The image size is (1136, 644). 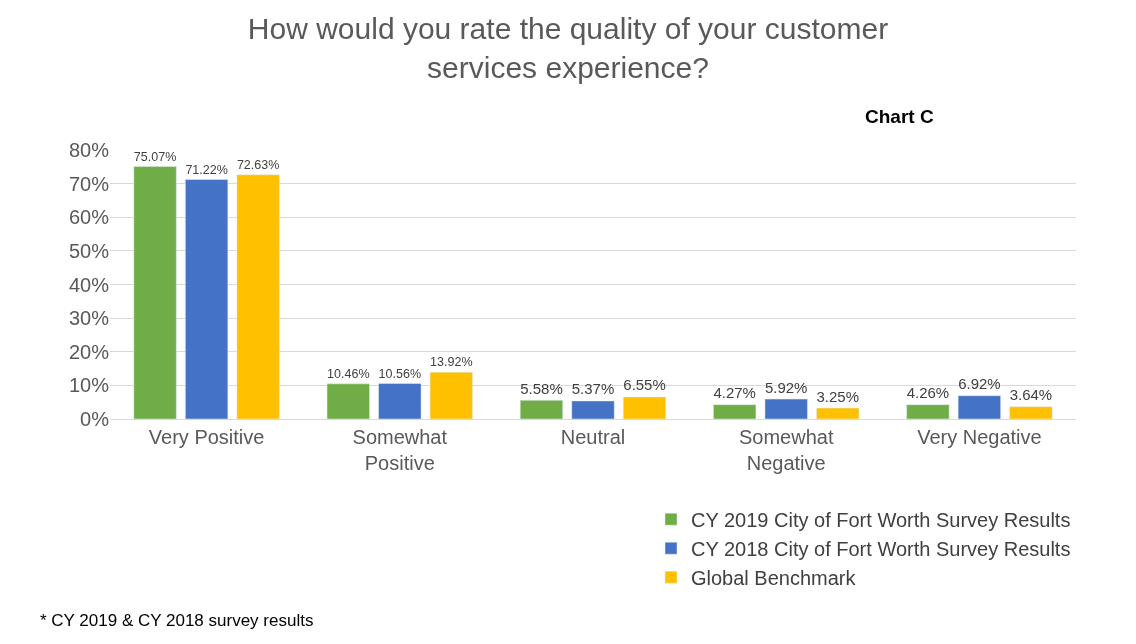 What do you see at coordinates (644, 385) in the screenshot?
I see `data-label: 6.55%` at bounding box center [644, 385].